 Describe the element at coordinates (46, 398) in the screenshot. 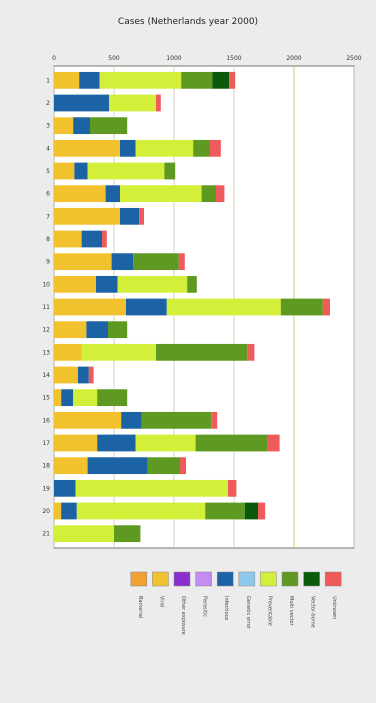

I see `category-label: 15` at that location.